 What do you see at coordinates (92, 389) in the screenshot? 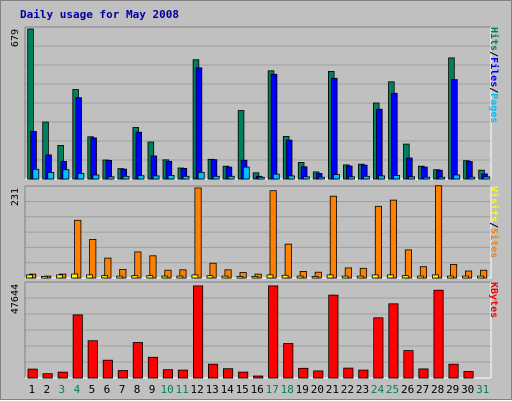
I see `day-label-5: 5` at bounding box center [92, 389].